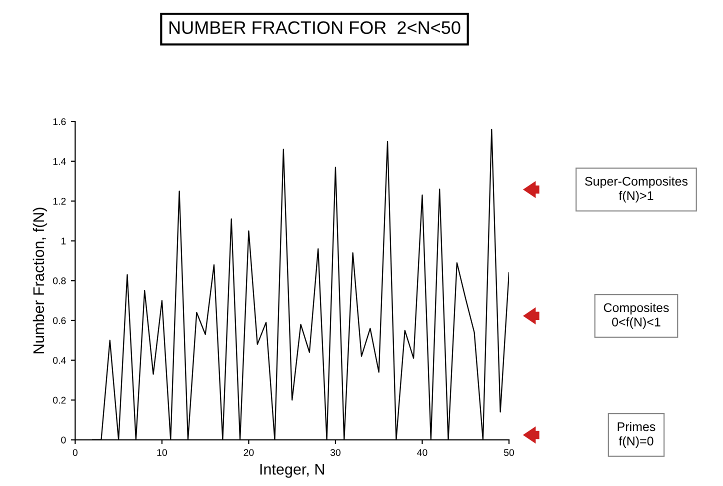 The height and width of the screenshot is (486, 723). I want to click on text: Primes f(N)=0, so click(637, 435).